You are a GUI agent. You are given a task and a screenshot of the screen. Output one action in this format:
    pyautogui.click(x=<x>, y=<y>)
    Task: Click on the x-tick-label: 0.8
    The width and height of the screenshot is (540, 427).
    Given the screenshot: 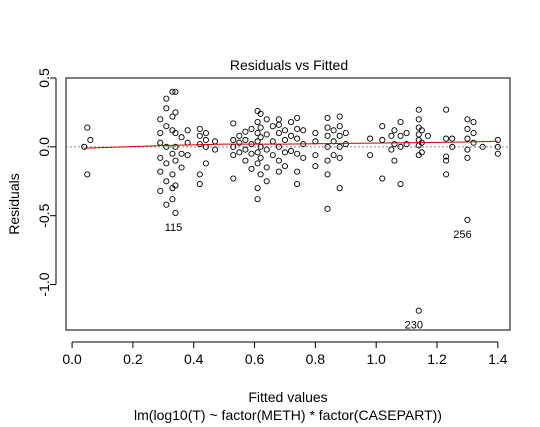 What is the action you would take?
    pyautogui.click(x=316, y=359)
    